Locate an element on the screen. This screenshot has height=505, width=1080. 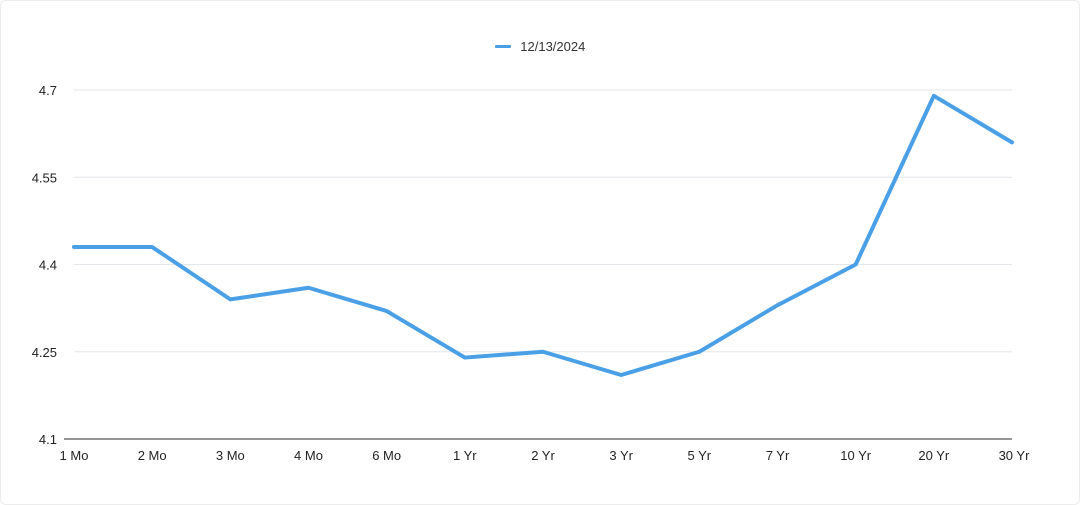
x-tick-label: 5 Yr is located at coordinates (700, 455).